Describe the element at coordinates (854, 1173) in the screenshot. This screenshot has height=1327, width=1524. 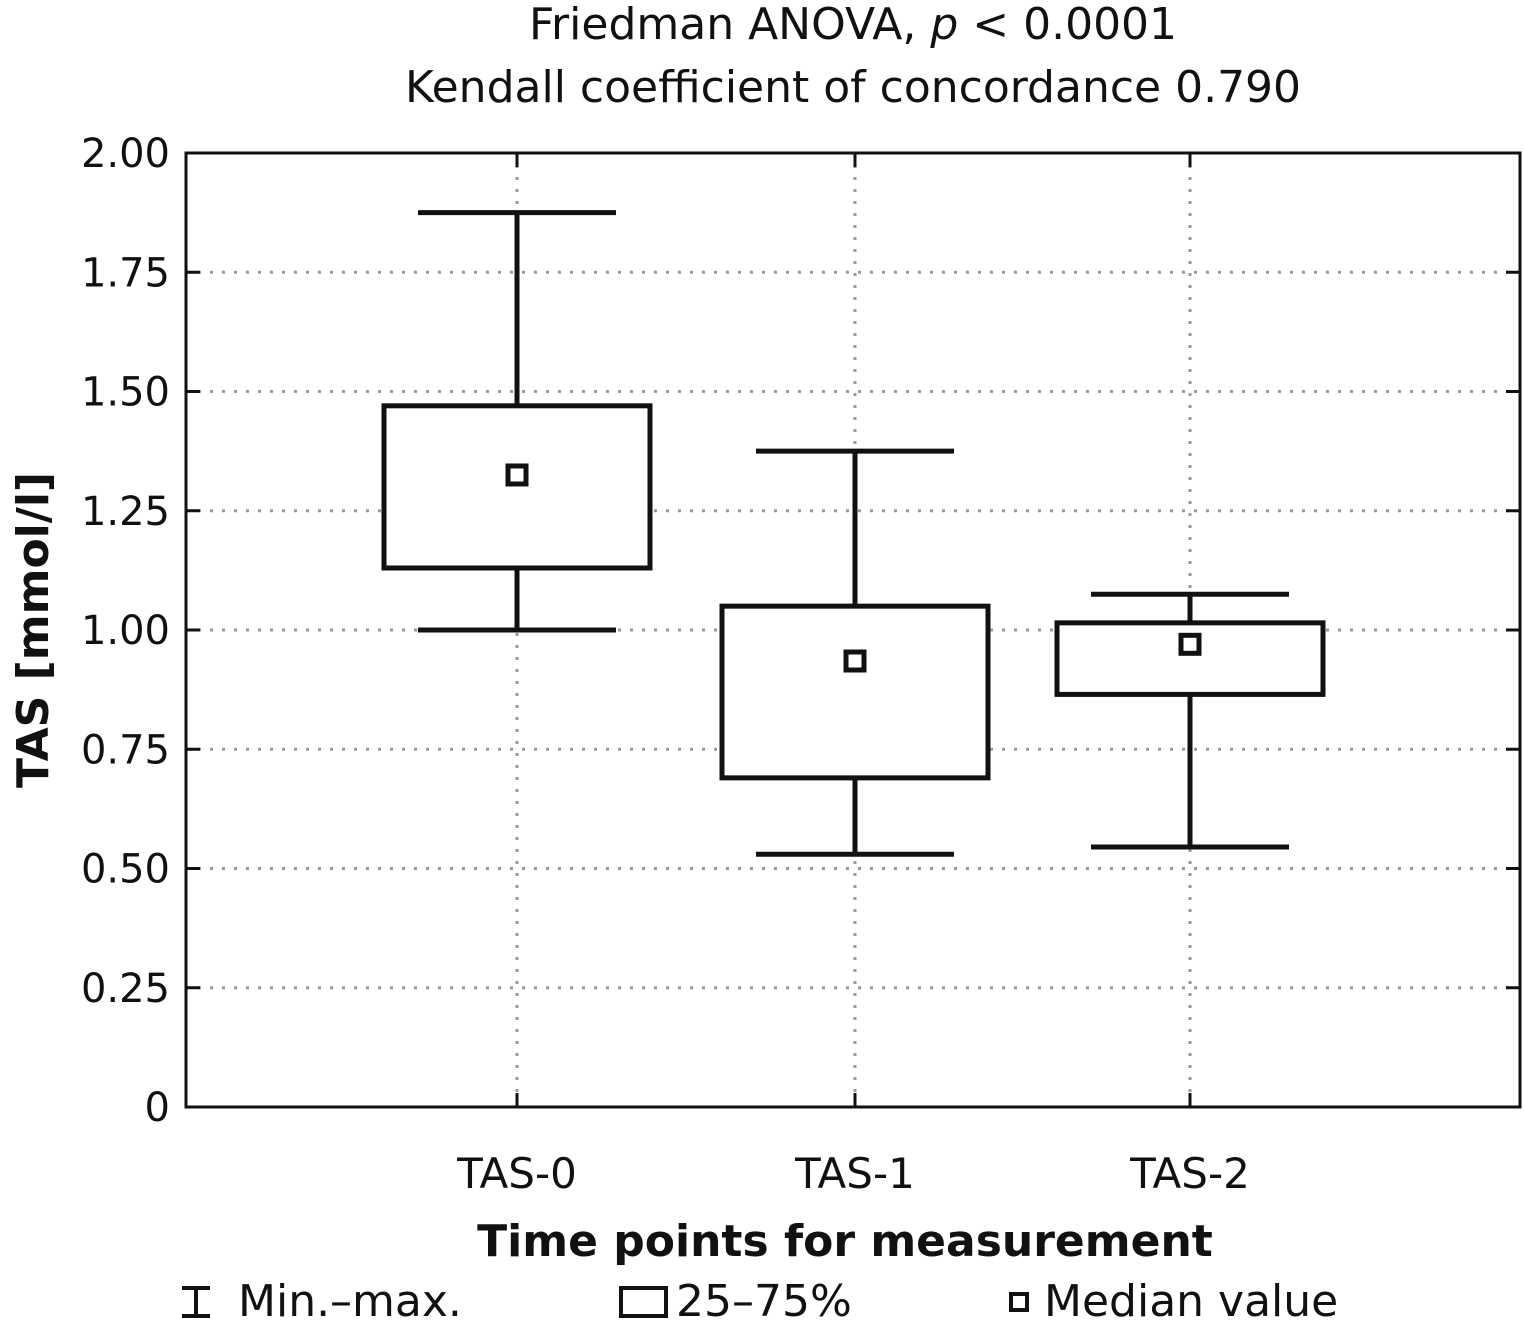
I see `x-tick-label: TAS-1` at that location.